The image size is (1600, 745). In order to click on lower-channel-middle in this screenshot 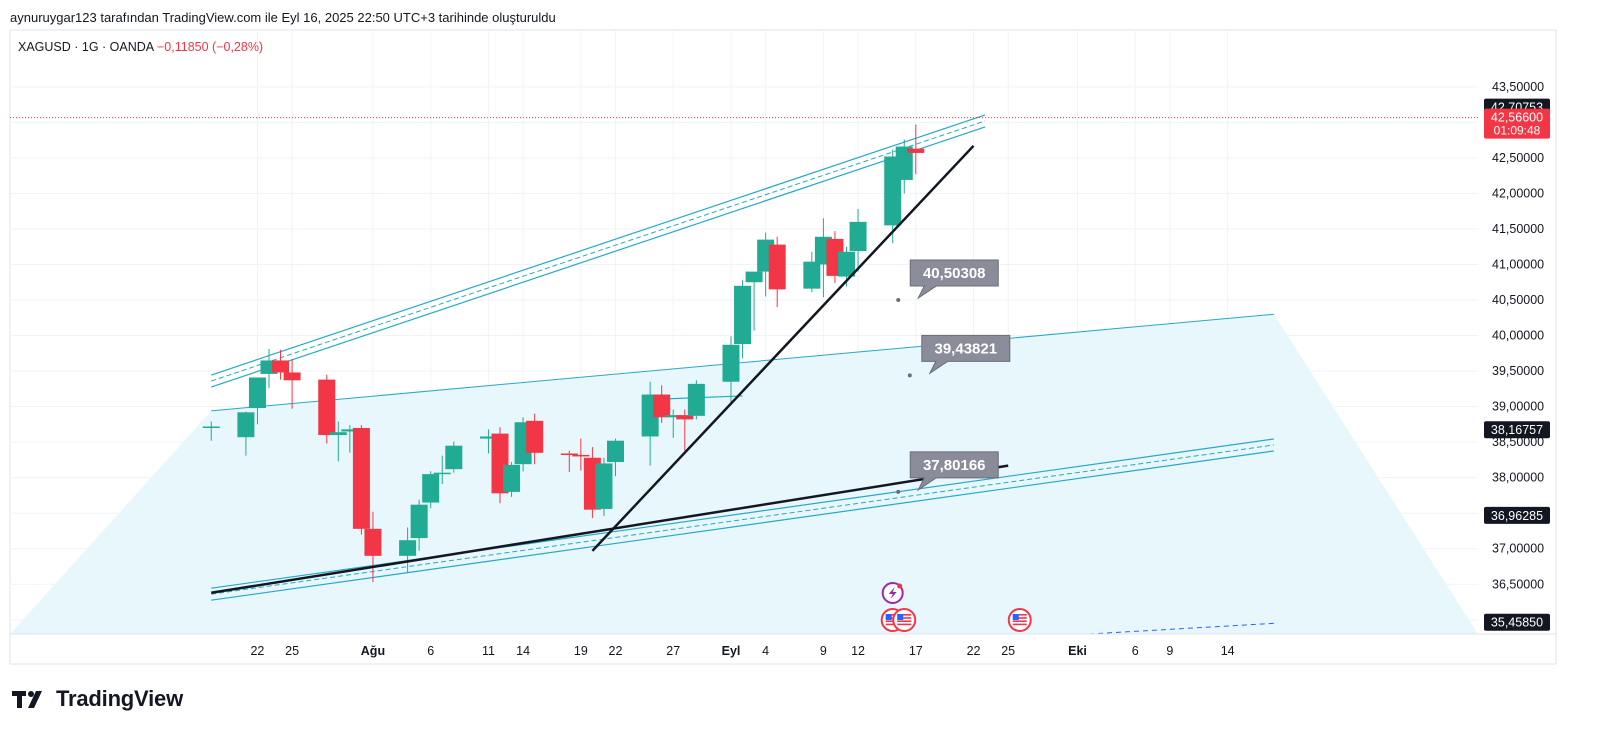, I will do `click(742, 519)`.